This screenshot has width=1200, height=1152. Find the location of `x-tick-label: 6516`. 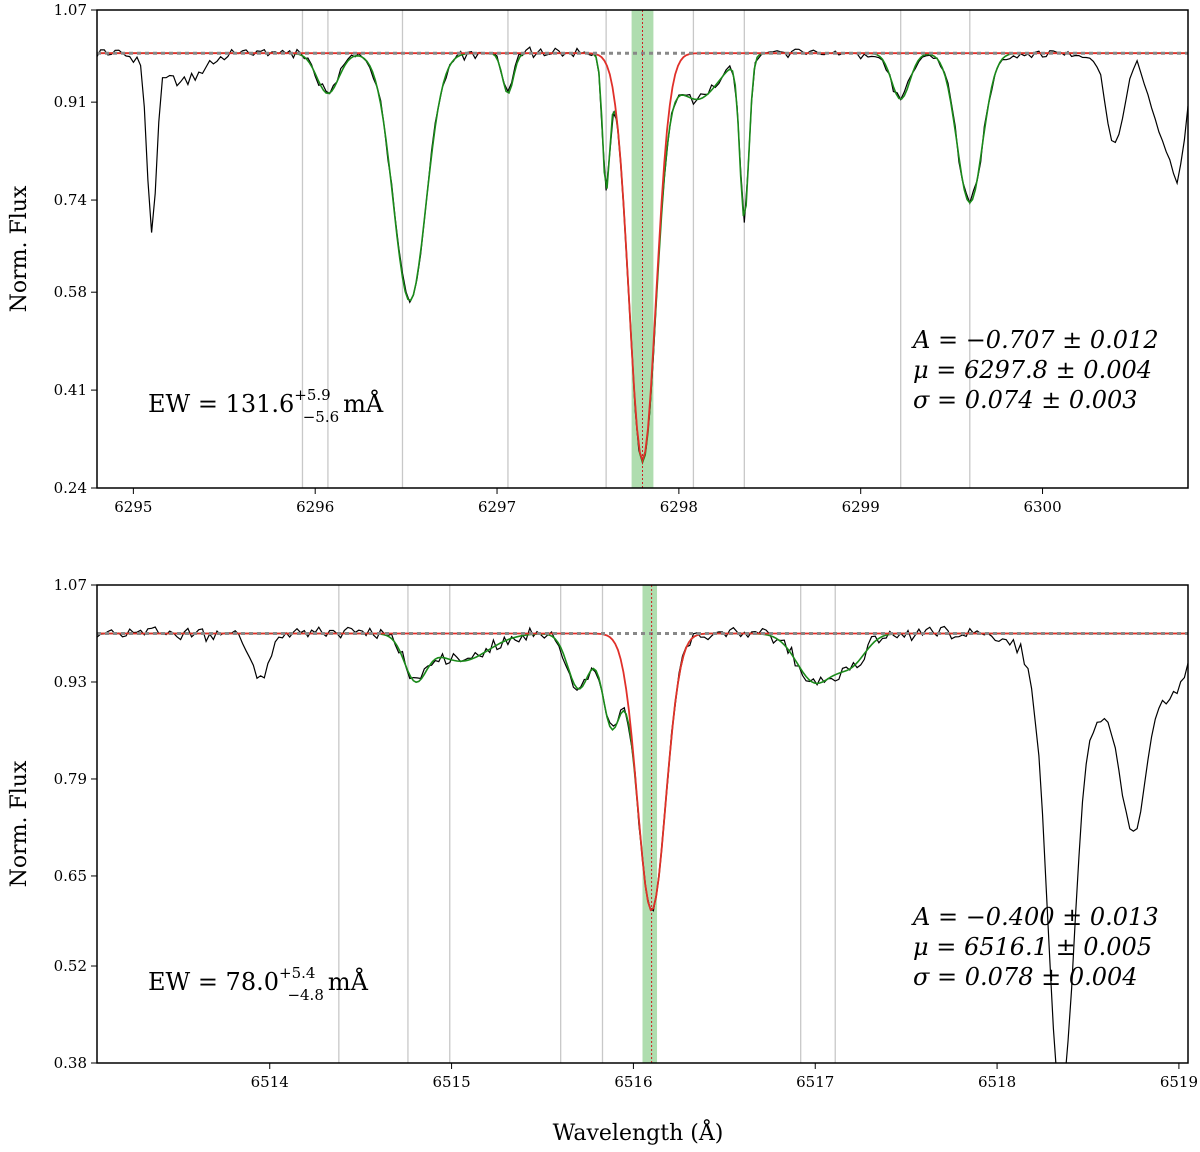

x-tick-label: 6516 is located at coordinates (633, 1082).